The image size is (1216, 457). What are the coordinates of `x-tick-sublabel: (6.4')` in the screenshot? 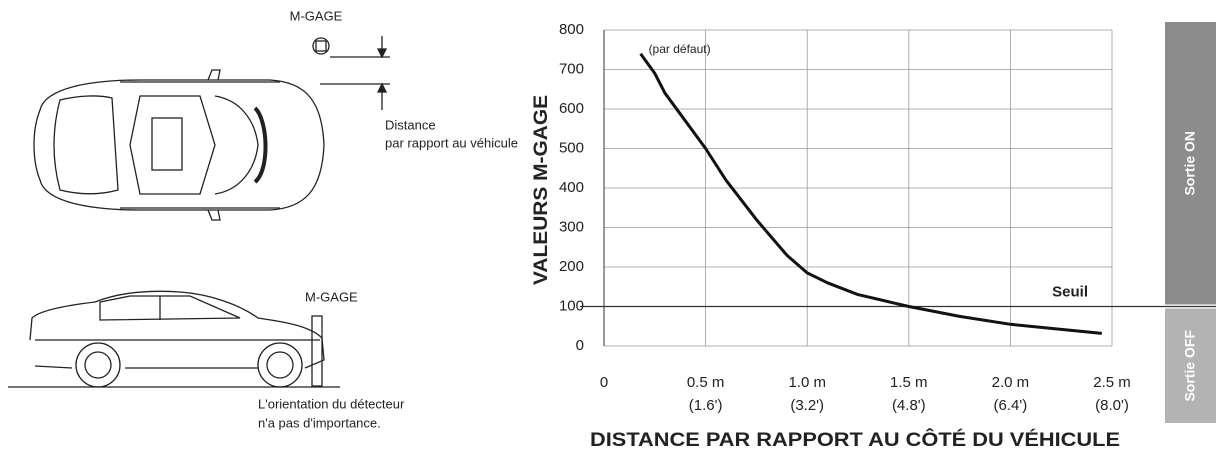 It's located at (1011, 405).